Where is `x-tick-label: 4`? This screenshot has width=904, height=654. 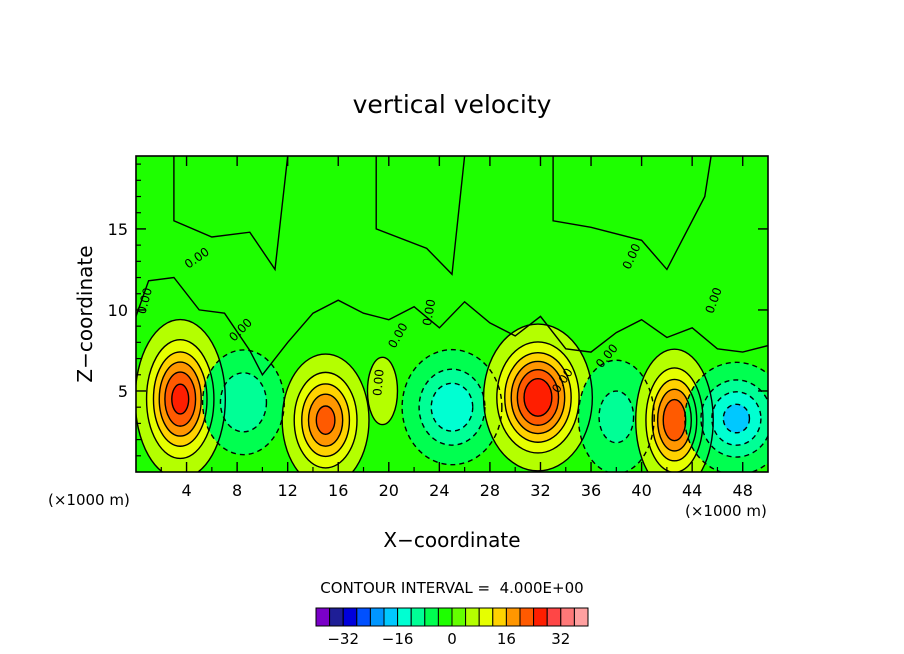 x-tick-label: 4 is located at coordinates (186, 490).